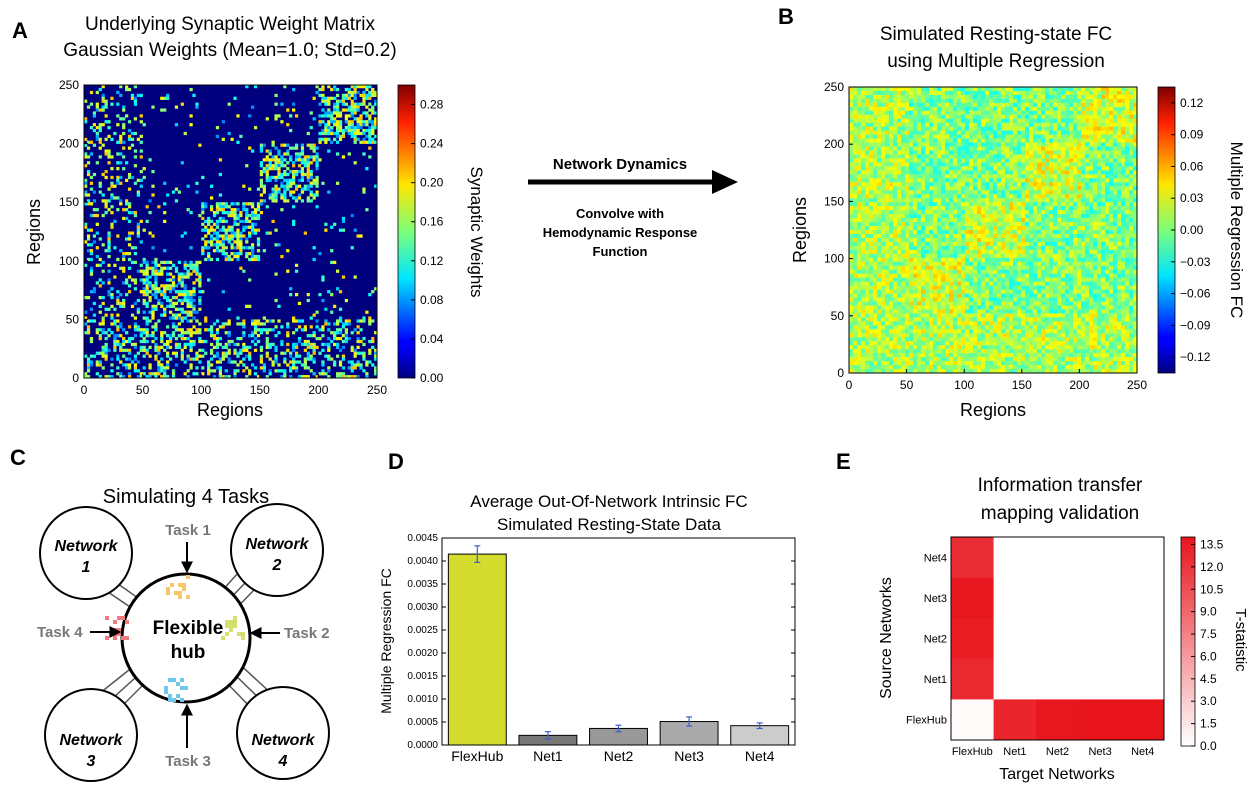  I want to click on panel-a-ylabel: Regions, so click(34, 232).